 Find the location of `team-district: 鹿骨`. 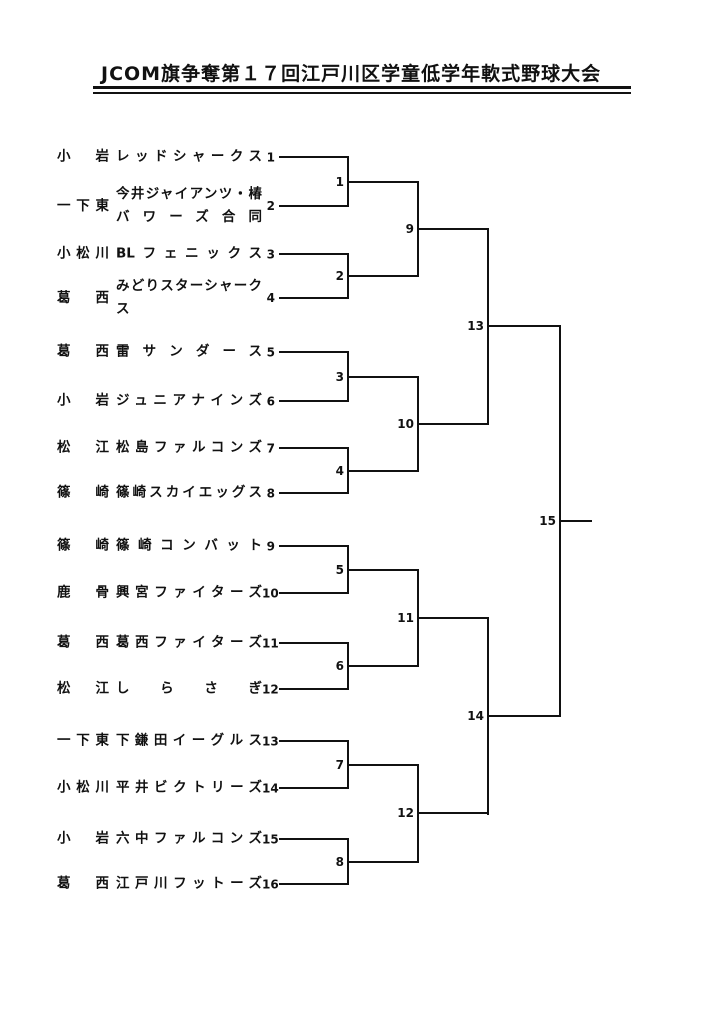

team-district: 鹿骨 is located at coordinates (83, 592).